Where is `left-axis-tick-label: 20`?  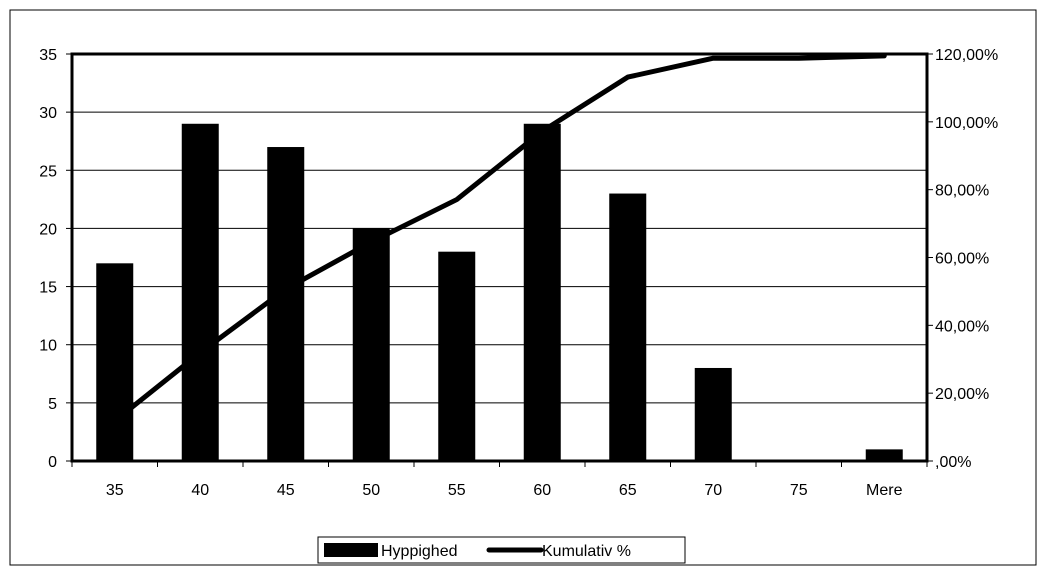
left-axis-tick-label: 20 is located at coordinates (48, 229).